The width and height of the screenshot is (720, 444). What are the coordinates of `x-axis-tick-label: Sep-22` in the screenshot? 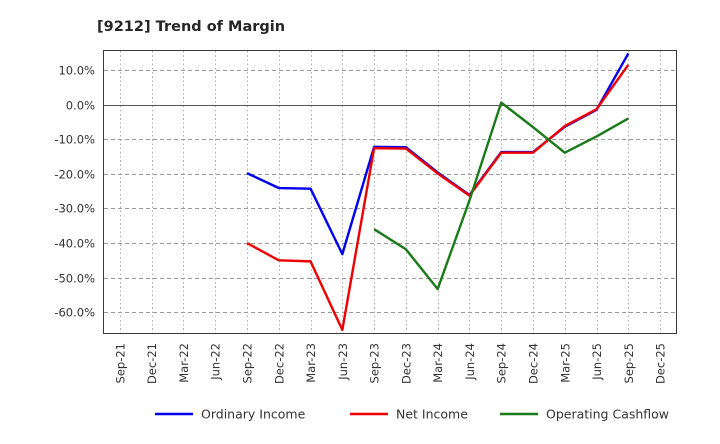 It's located at (248, 363).